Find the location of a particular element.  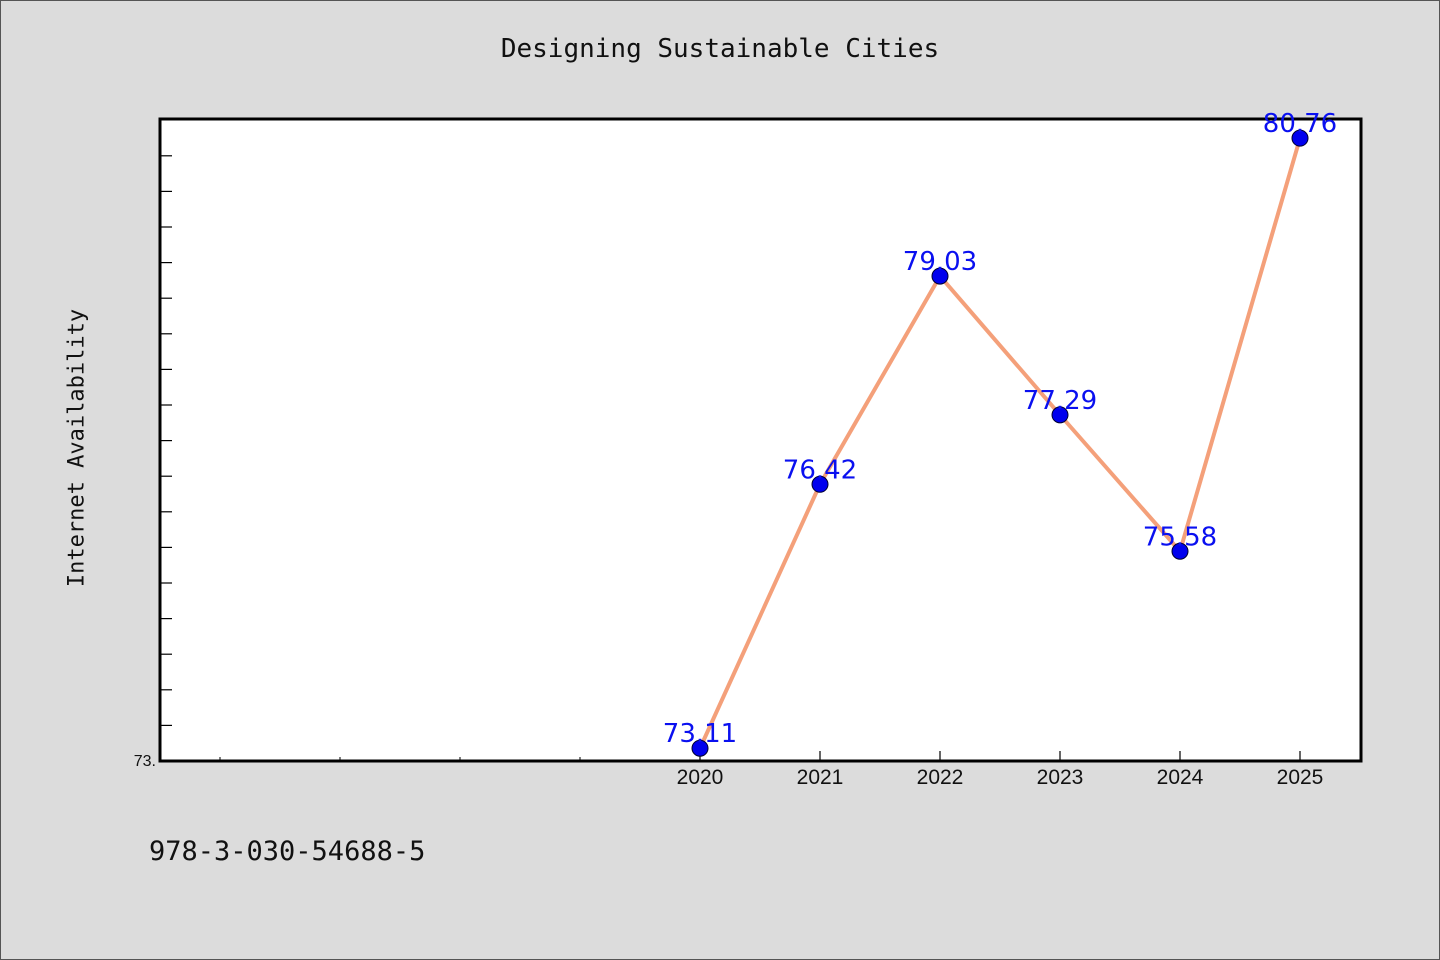

data-label: 76.42 is located at coordinates (820, 470).